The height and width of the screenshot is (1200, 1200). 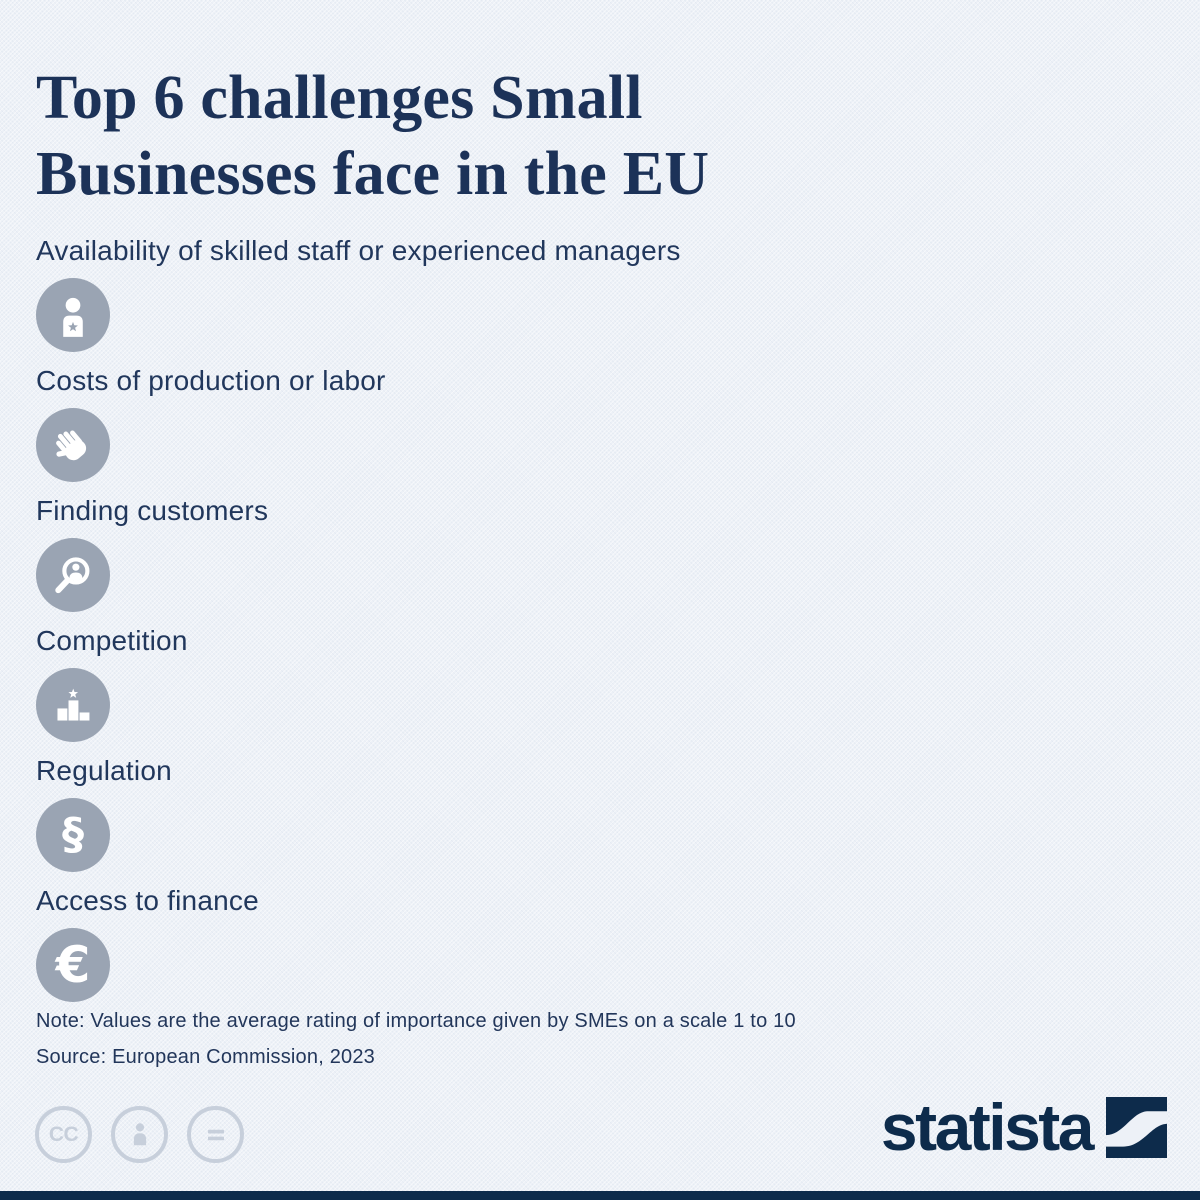 I want to click on challenge-label: Competition, so click(x=112, y=640).